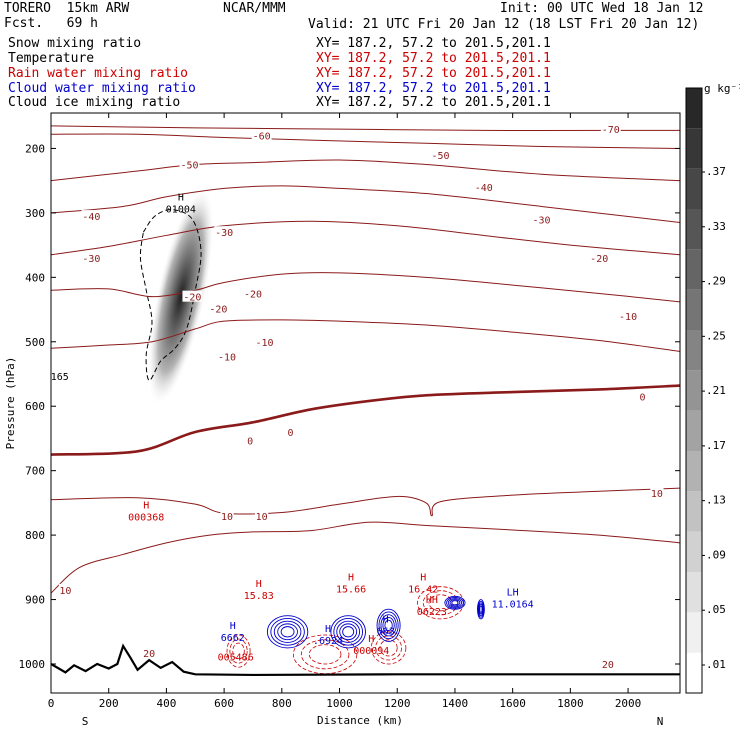 This screenshot has width=740, height=740. What do you see at coordinates (365, 287) in the screenshot?
I see `temperature-contour--20` at bounding box center [365, 287].